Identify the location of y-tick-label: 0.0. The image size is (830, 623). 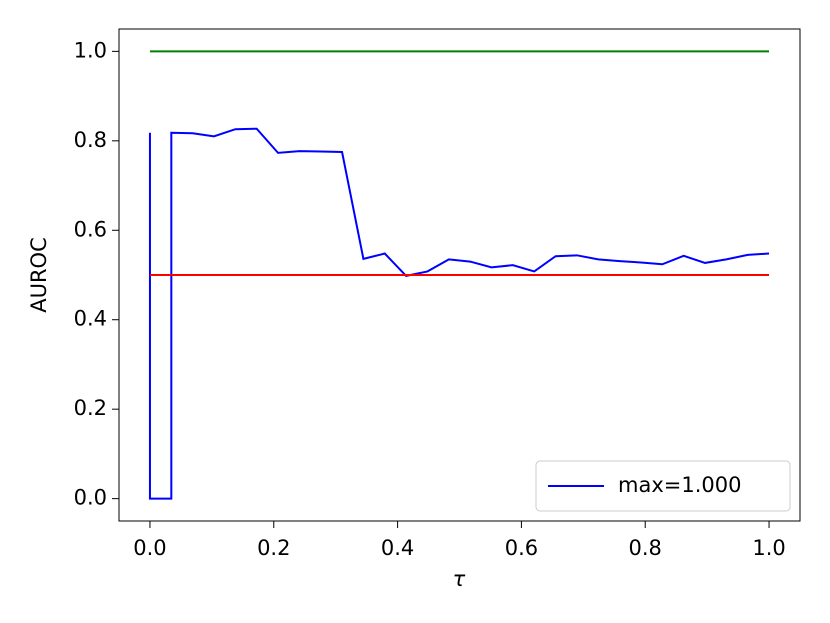
(90, 498).